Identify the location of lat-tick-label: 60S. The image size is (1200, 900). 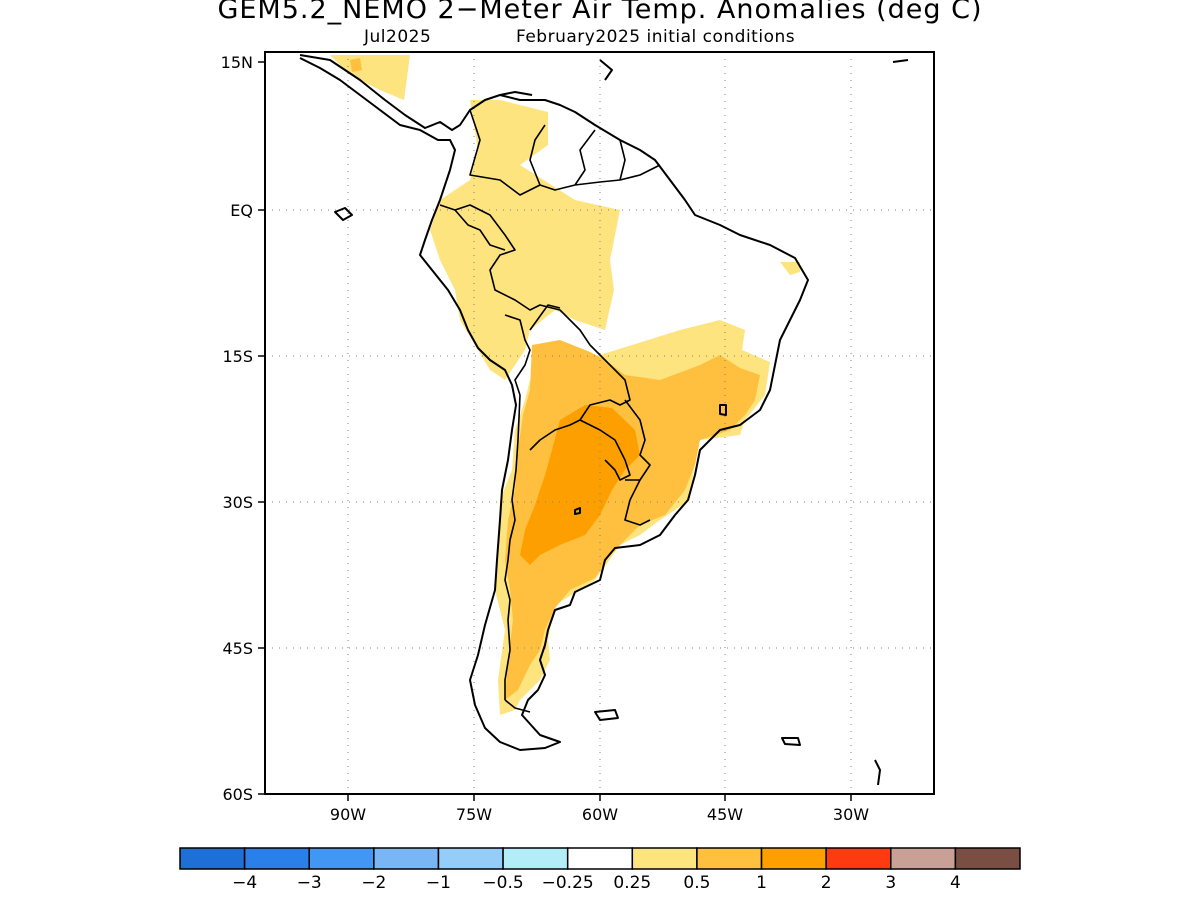
(237, 794).